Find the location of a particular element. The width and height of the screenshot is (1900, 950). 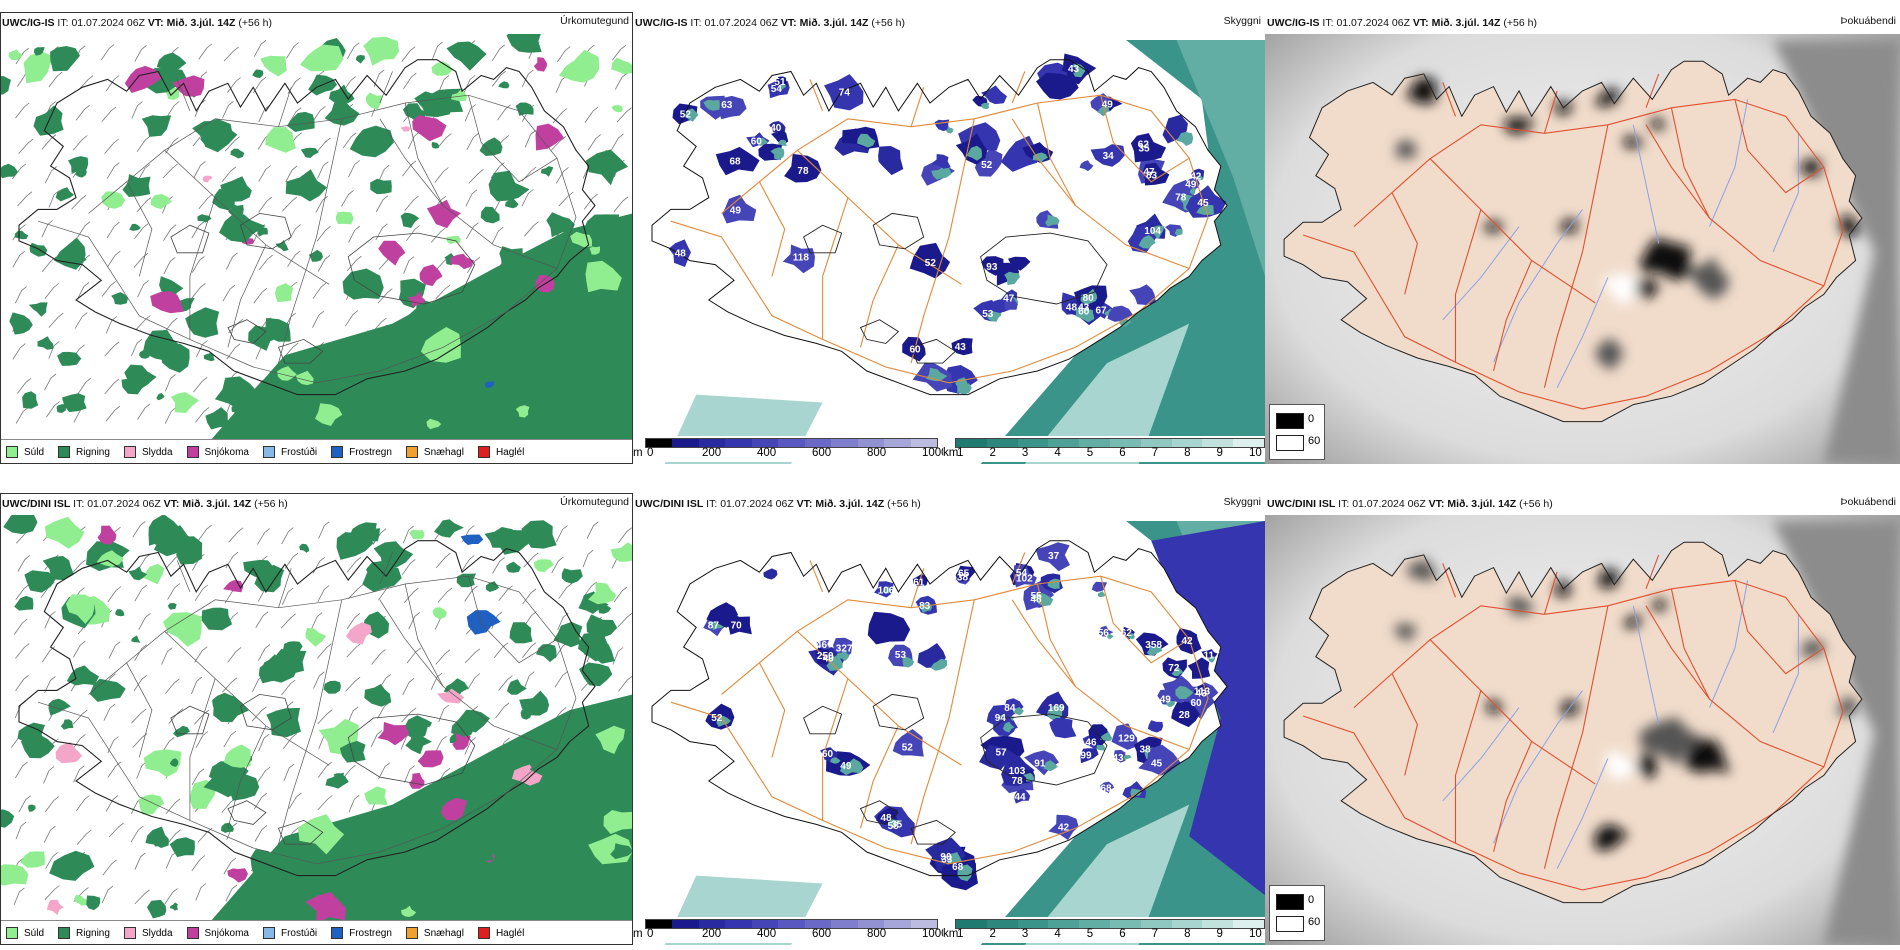

cloud-base-label: 58 is located at coordinates (894, 826).